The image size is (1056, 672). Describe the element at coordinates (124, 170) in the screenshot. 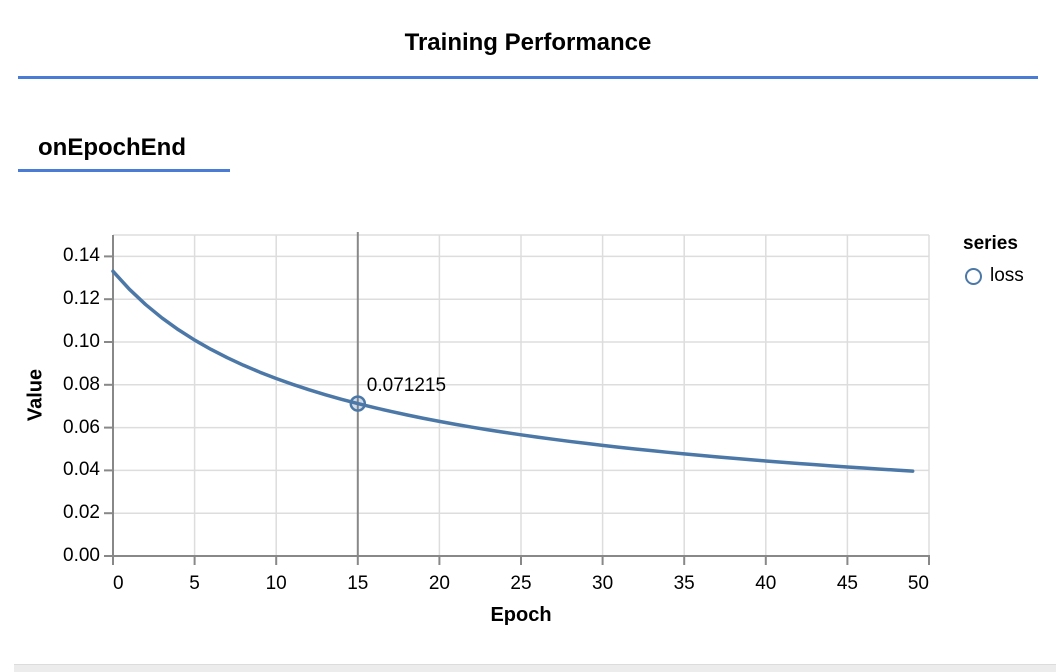

I see `section-divider` at that location.